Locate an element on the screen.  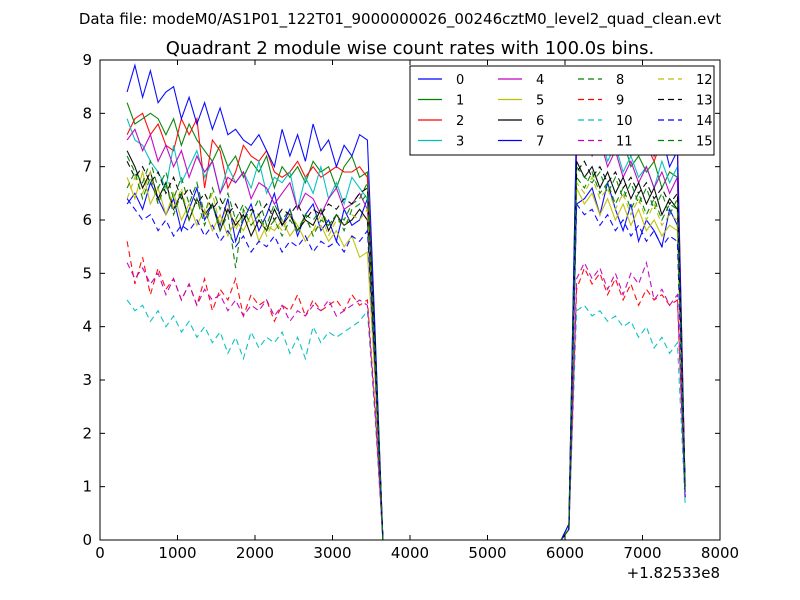
y-tick-label: 7 is located at coordinates (87, 167).